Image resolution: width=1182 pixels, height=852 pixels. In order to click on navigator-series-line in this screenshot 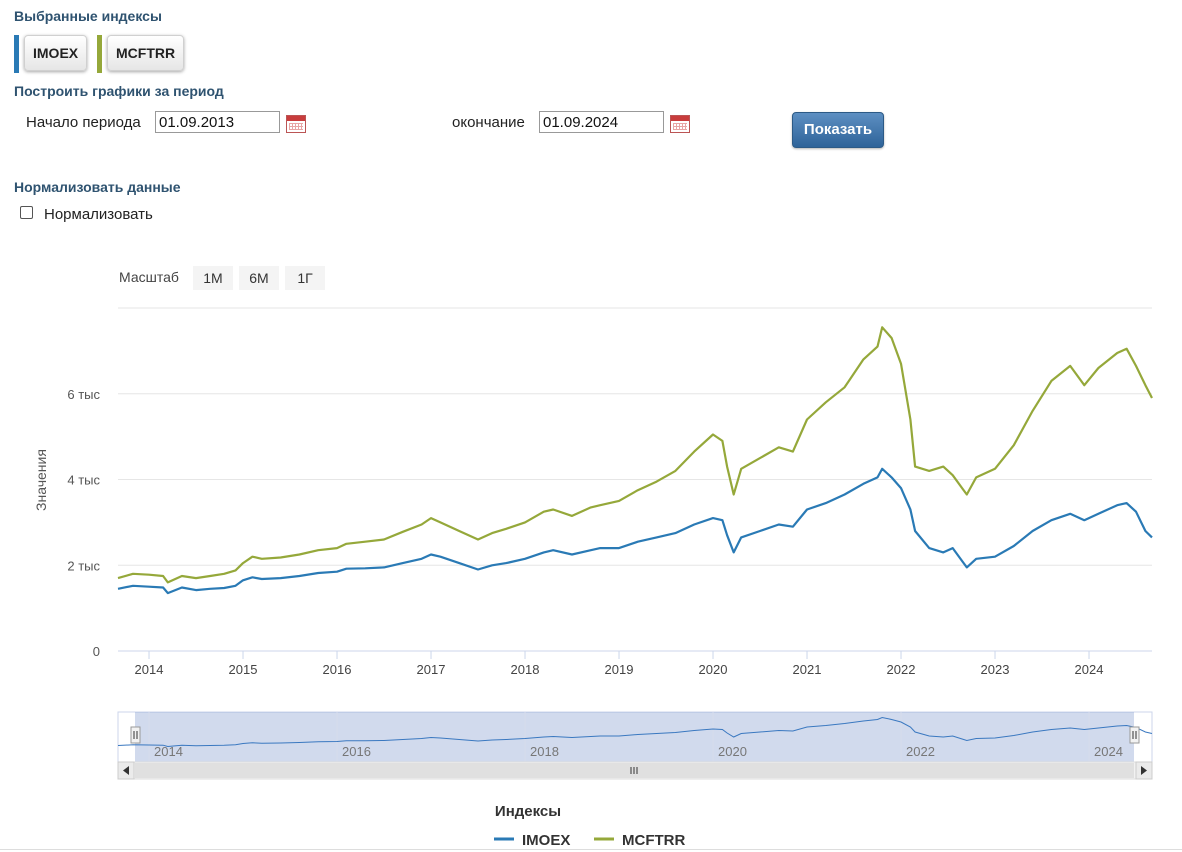, I will do `click(635, 732)`.